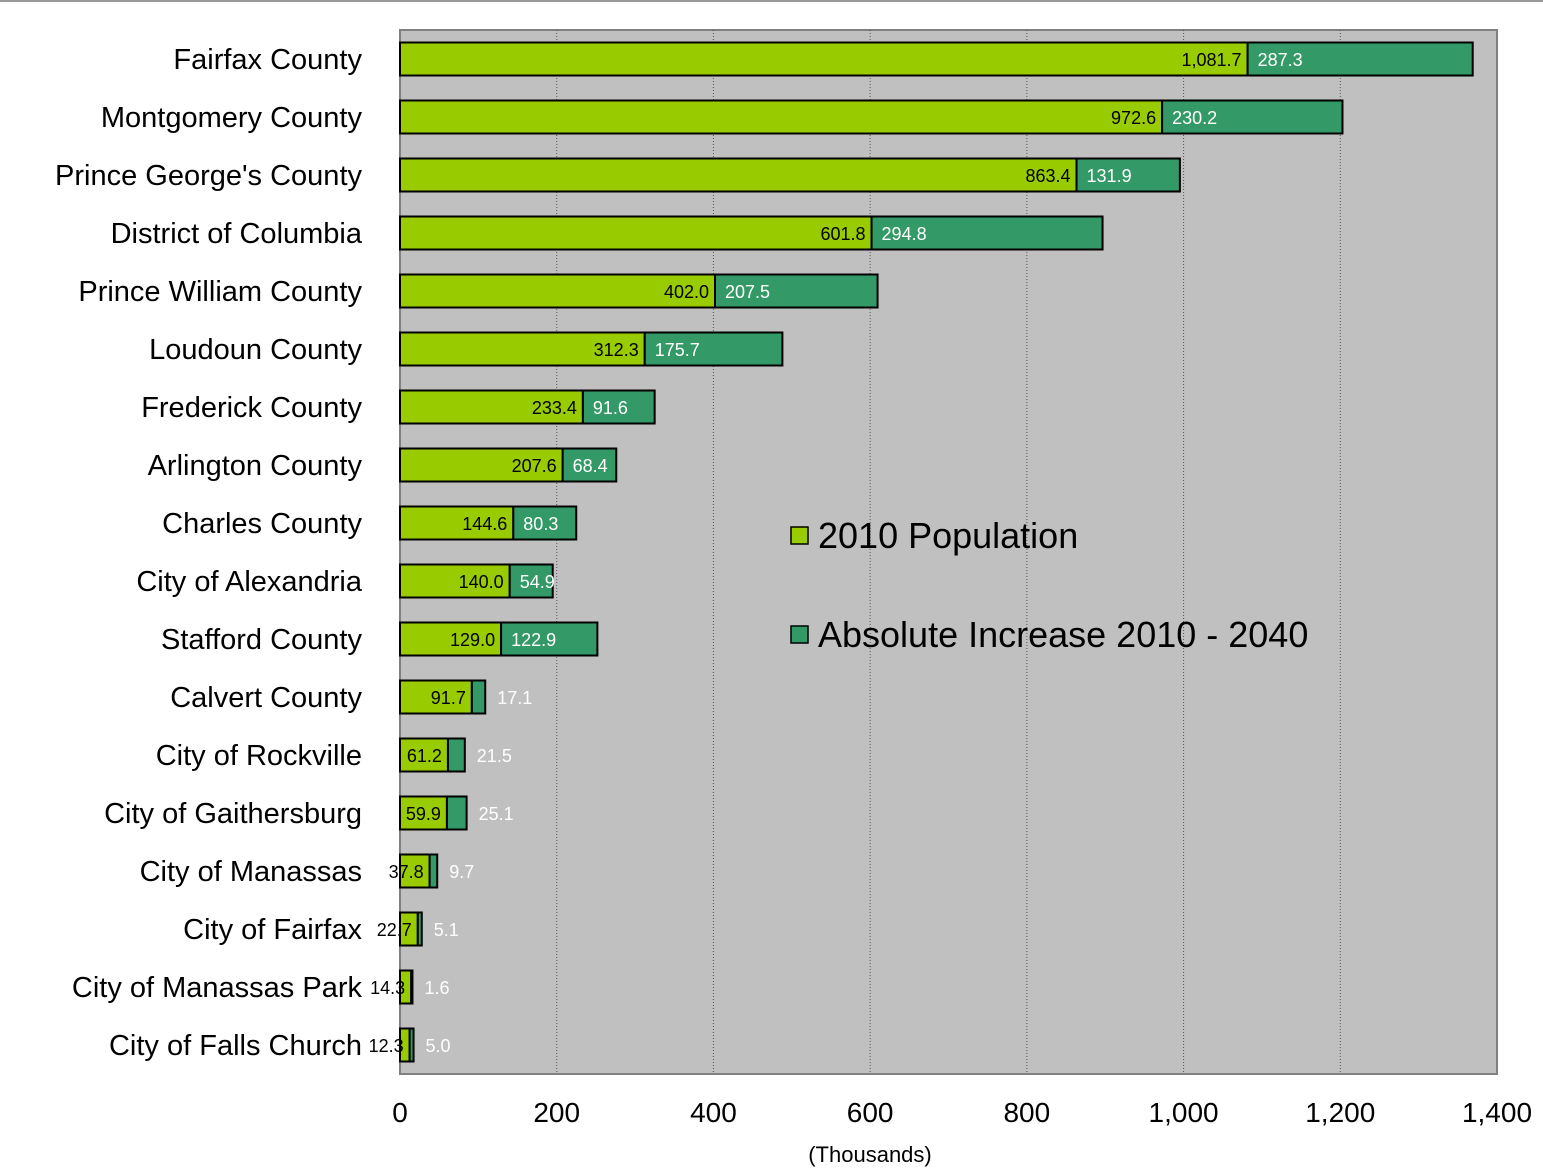 The image size is (1543, 1171). What do you see at coordinates (1340, 1112) in the screenshot?
I see `x-tick-label: 1,200` at bounding box center [1340, 1112].